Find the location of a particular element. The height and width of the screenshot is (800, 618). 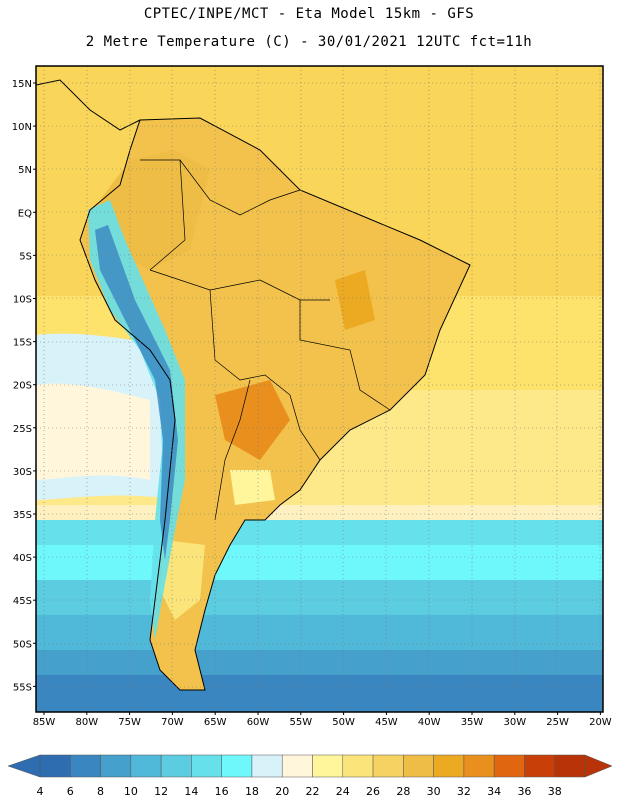

colorbar-label: 12 is located at coordinates (161, 791).